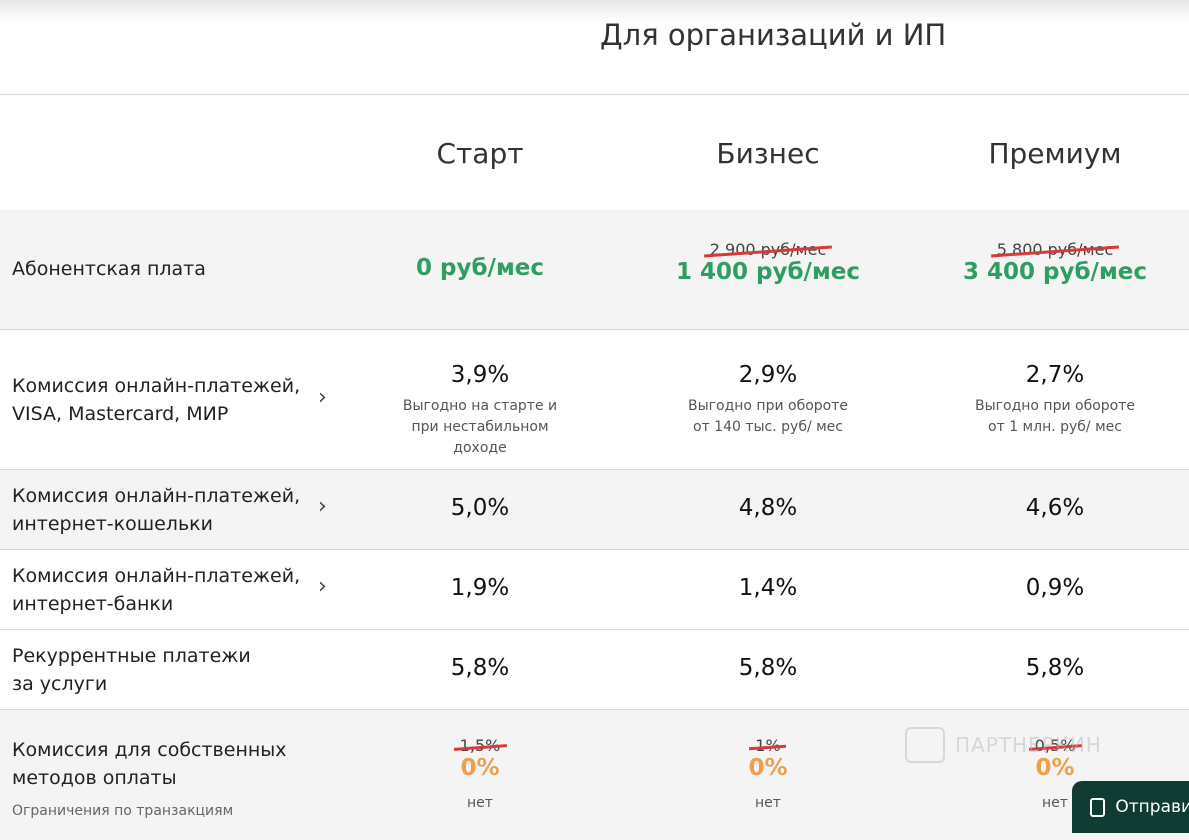 The height and width of the screenshot is (840, 1189). What do you see at coordinates (594, 152) in the screenshot?
I see `plans-header: Старт Бизнес Премиум` at bounding box center [594, 152].